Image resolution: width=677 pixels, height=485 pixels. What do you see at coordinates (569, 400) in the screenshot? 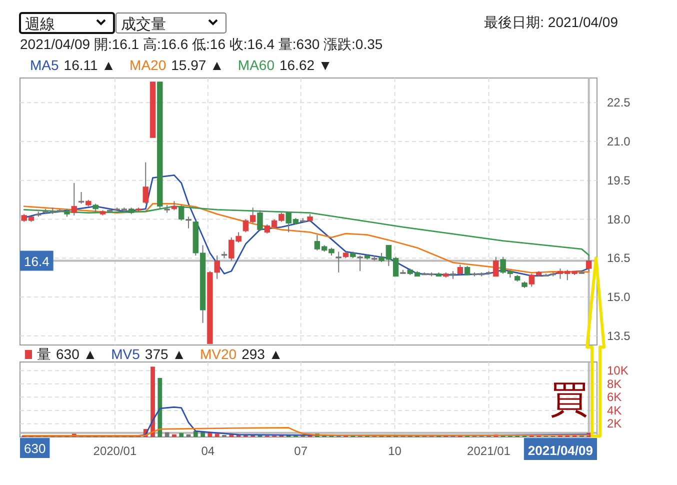
I see `annotation: 買` at bounding box center [569, 400].